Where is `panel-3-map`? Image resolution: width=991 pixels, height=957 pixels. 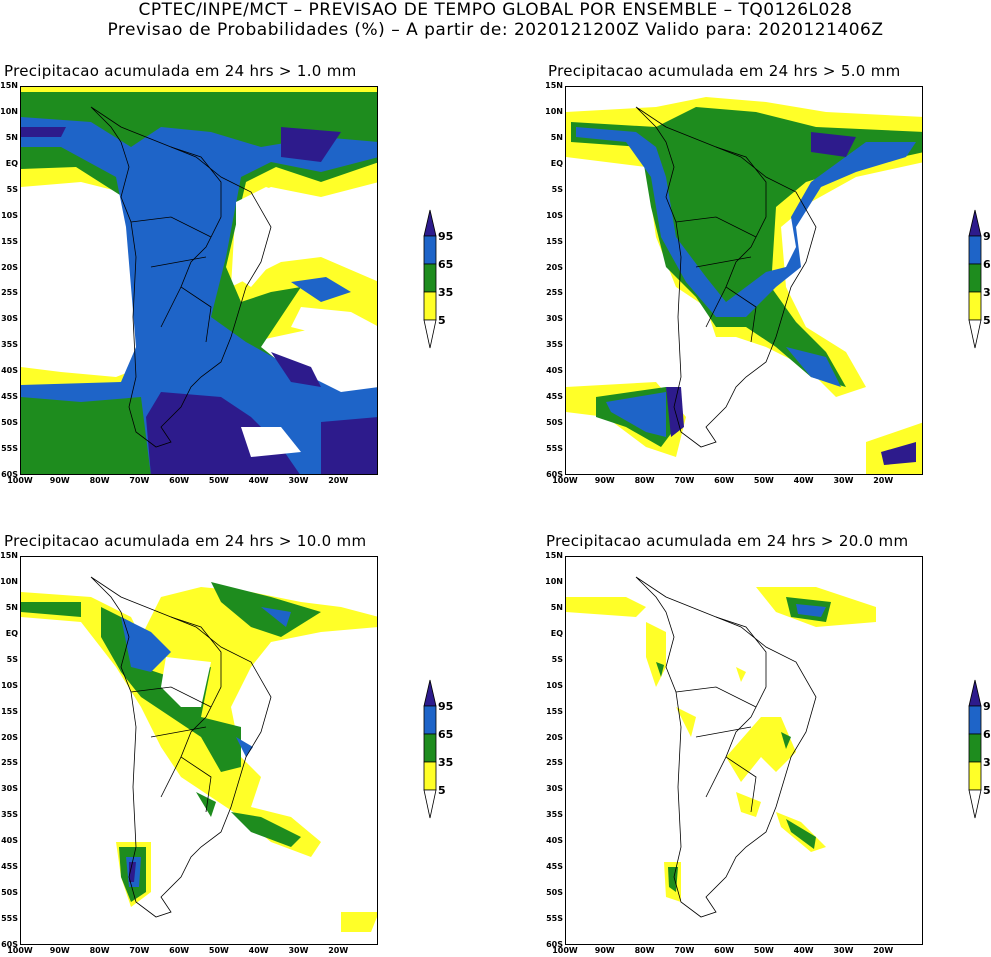
panel-3-map is located at coordinates (199, 750).